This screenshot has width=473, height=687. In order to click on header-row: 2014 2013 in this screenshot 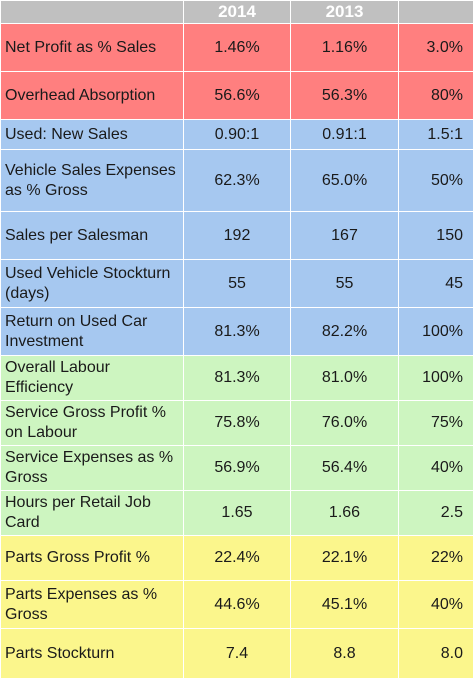, I will do `click(236, 12)`.